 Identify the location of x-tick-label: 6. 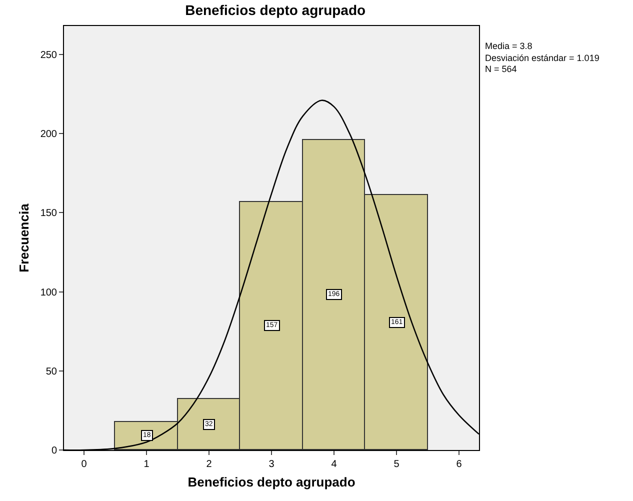
(459, 464).